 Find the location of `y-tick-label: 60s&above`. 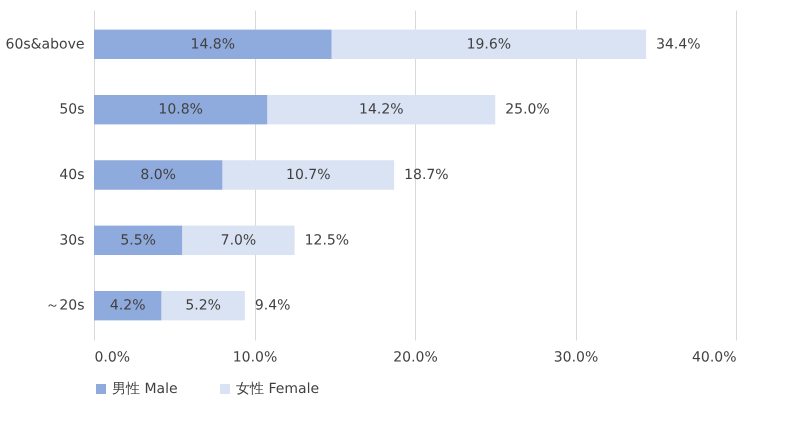

y-tick-label: 60s&above is located at coordinates (45, 44).